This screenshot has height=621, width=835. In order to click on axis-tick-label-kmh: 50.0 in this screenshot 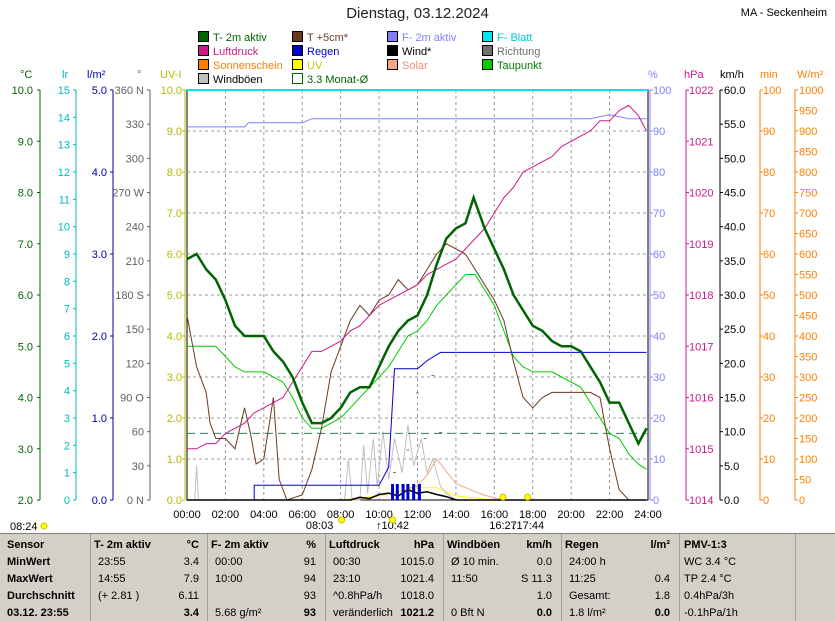, I will do `click(734, 159)`.